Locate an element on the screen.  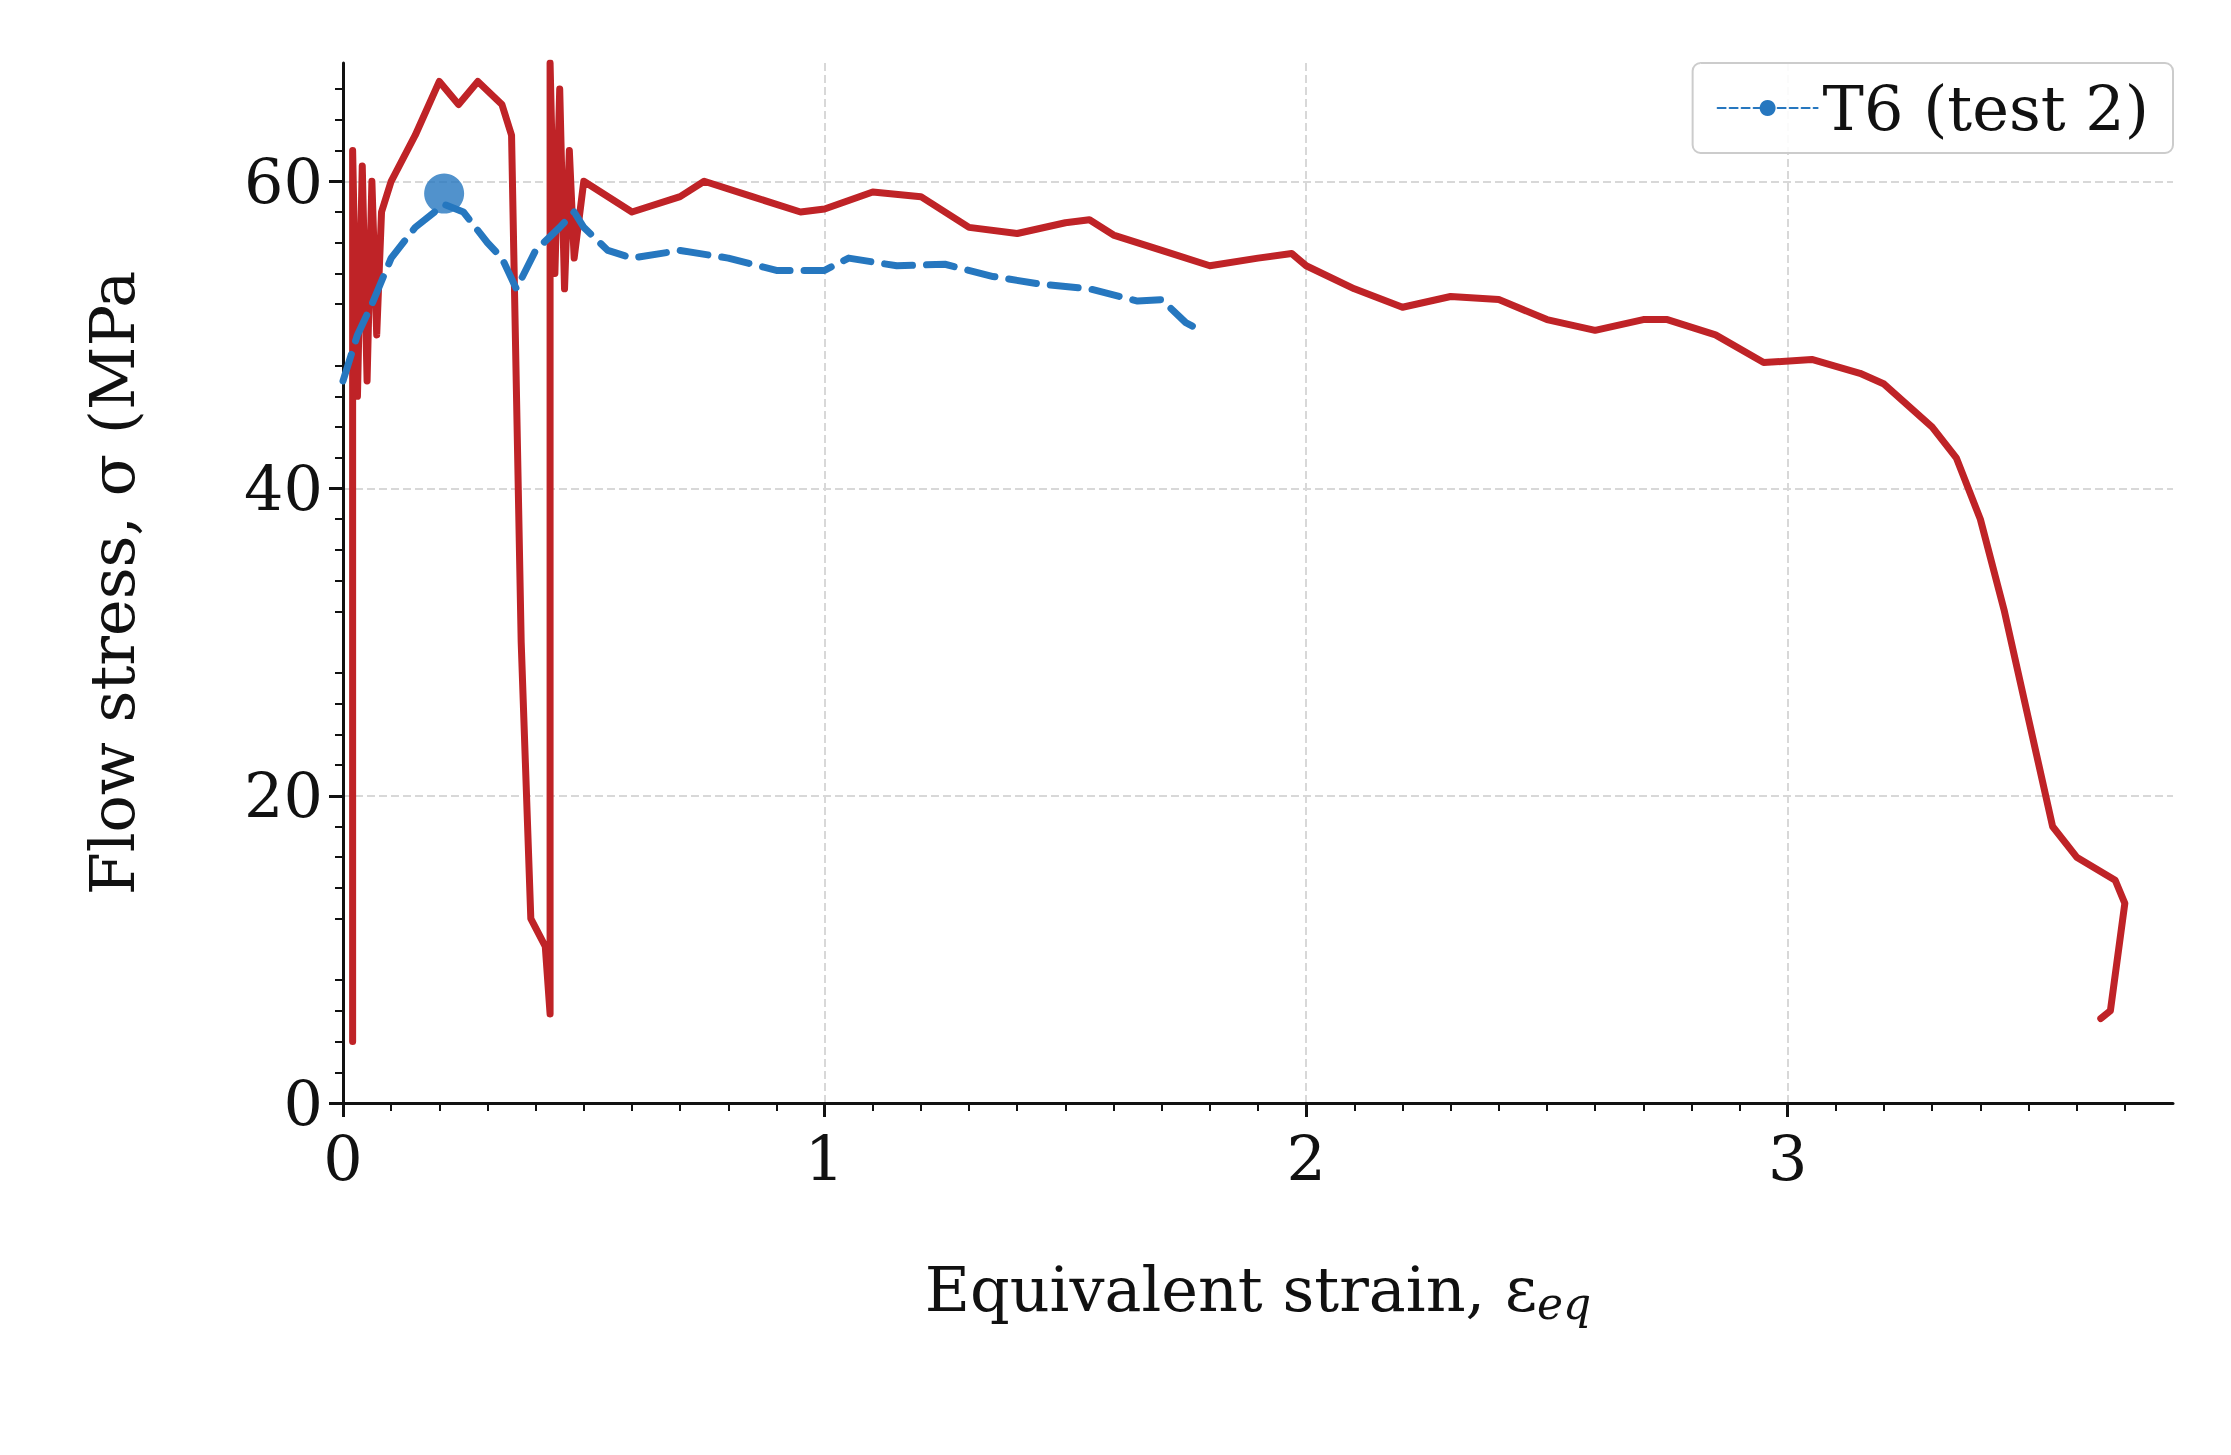
y-tick-label: 0 is located at coordinates (303, 1103).